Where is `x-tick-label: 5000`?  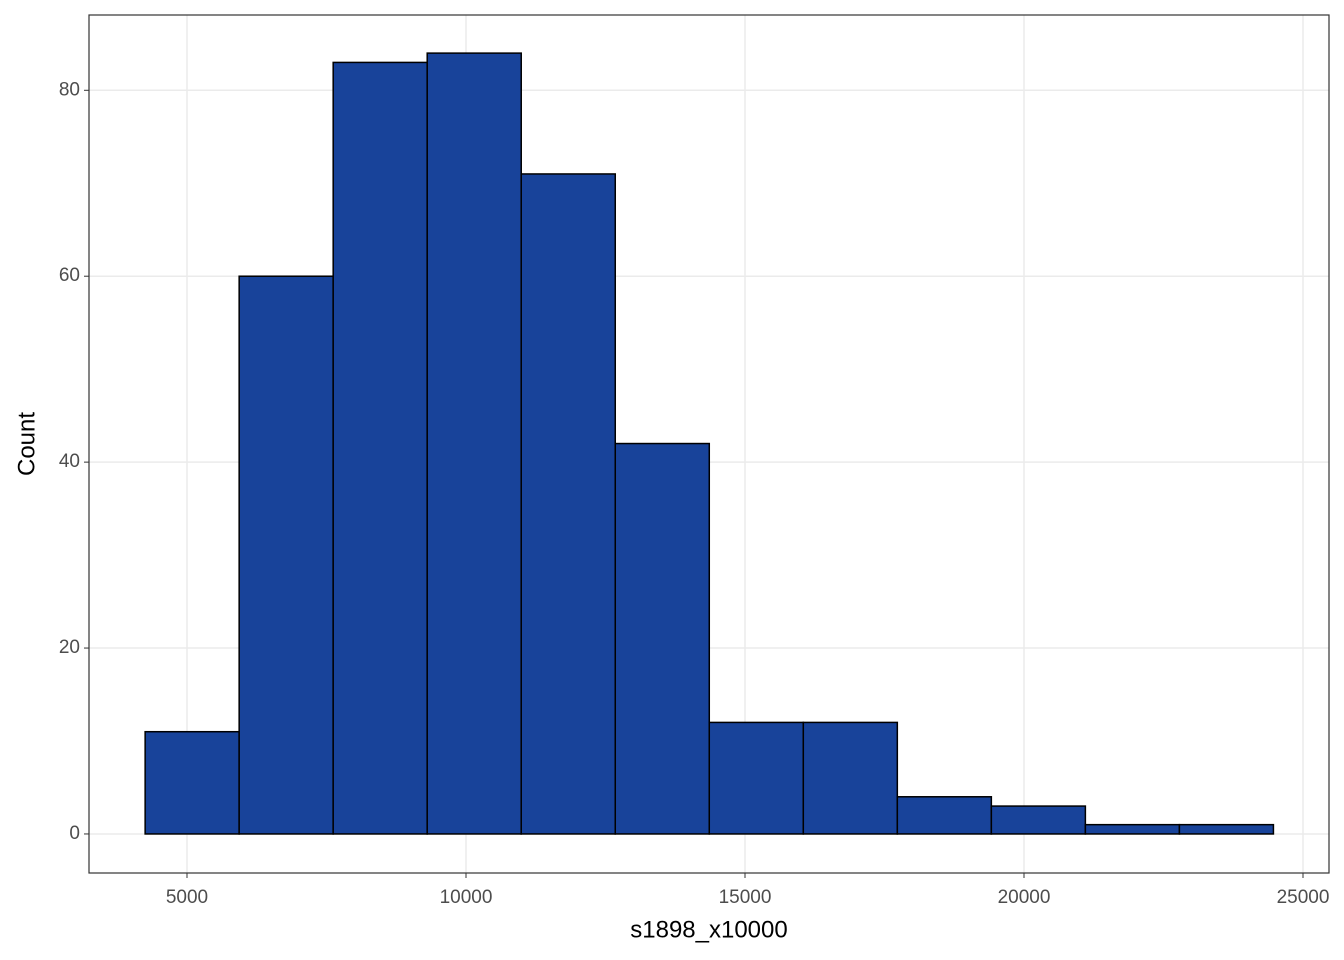 x-tick-label: 5000 is located at coordinates (187, 897).